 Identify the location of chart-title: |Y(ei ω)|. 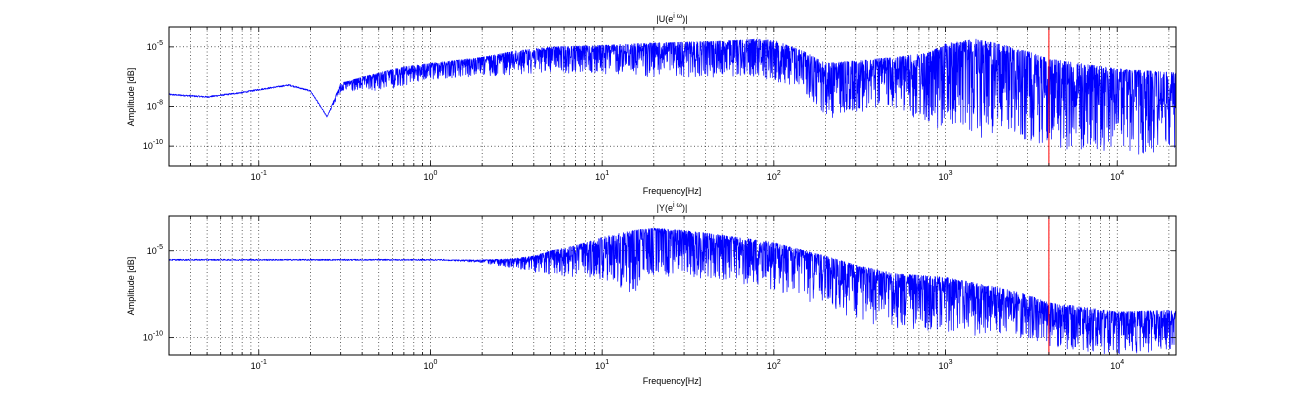
(672, 207).